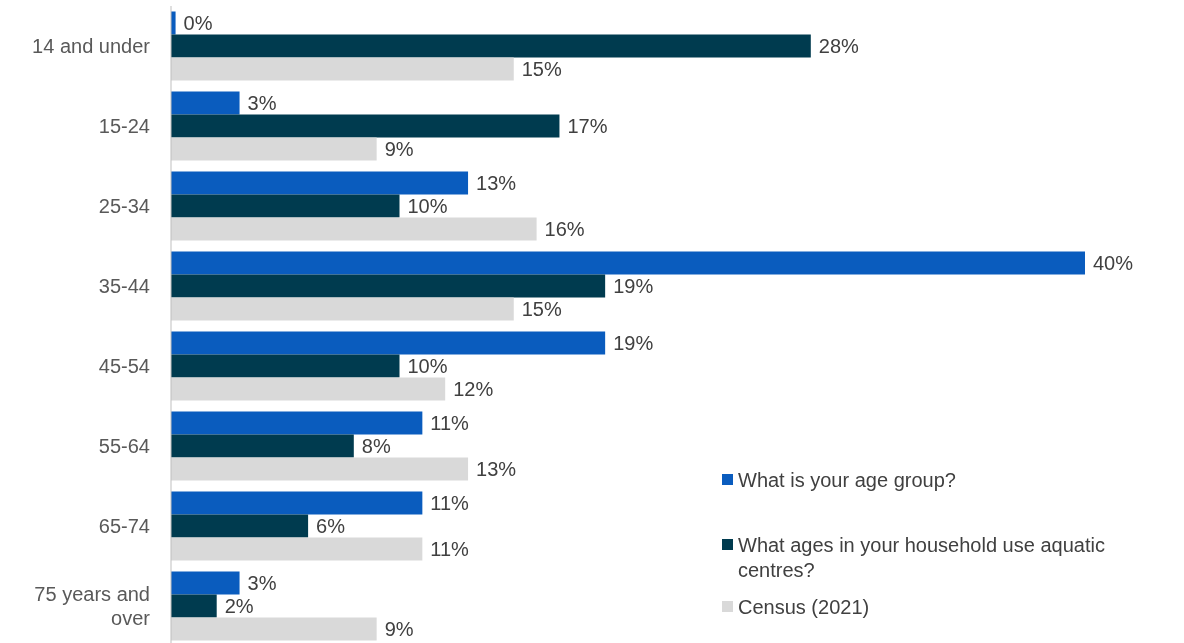 The width and height of the screenshot is (1184, 643). I want to click on data-label: 2%, so click(239, 606).